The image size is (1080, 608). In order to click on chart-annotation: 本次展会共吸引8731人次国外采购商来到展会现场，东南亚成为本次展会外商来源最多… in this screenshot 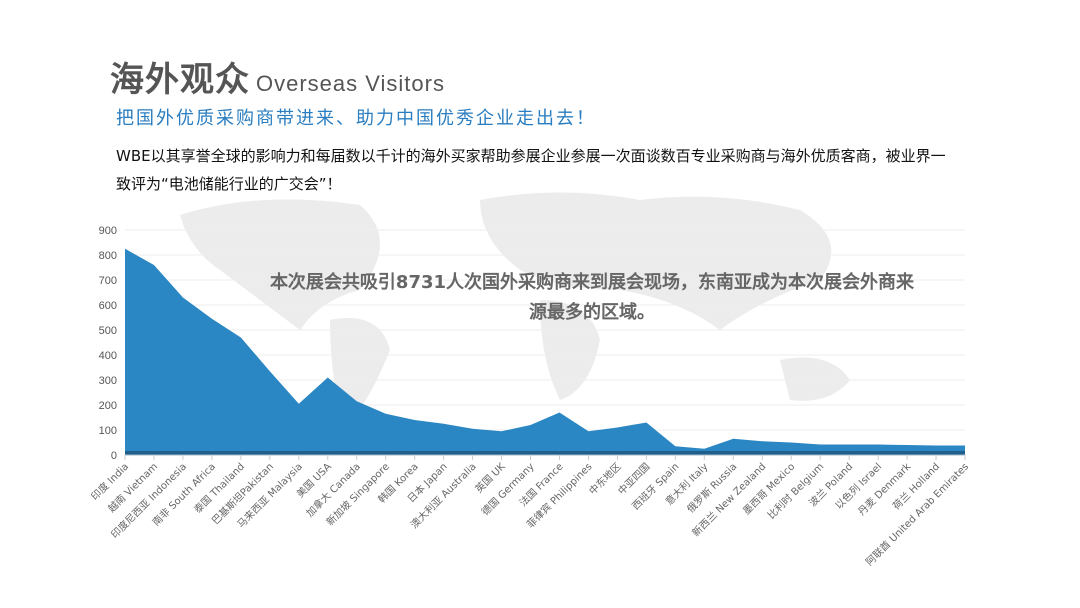, I will do `click(592, 297)`.